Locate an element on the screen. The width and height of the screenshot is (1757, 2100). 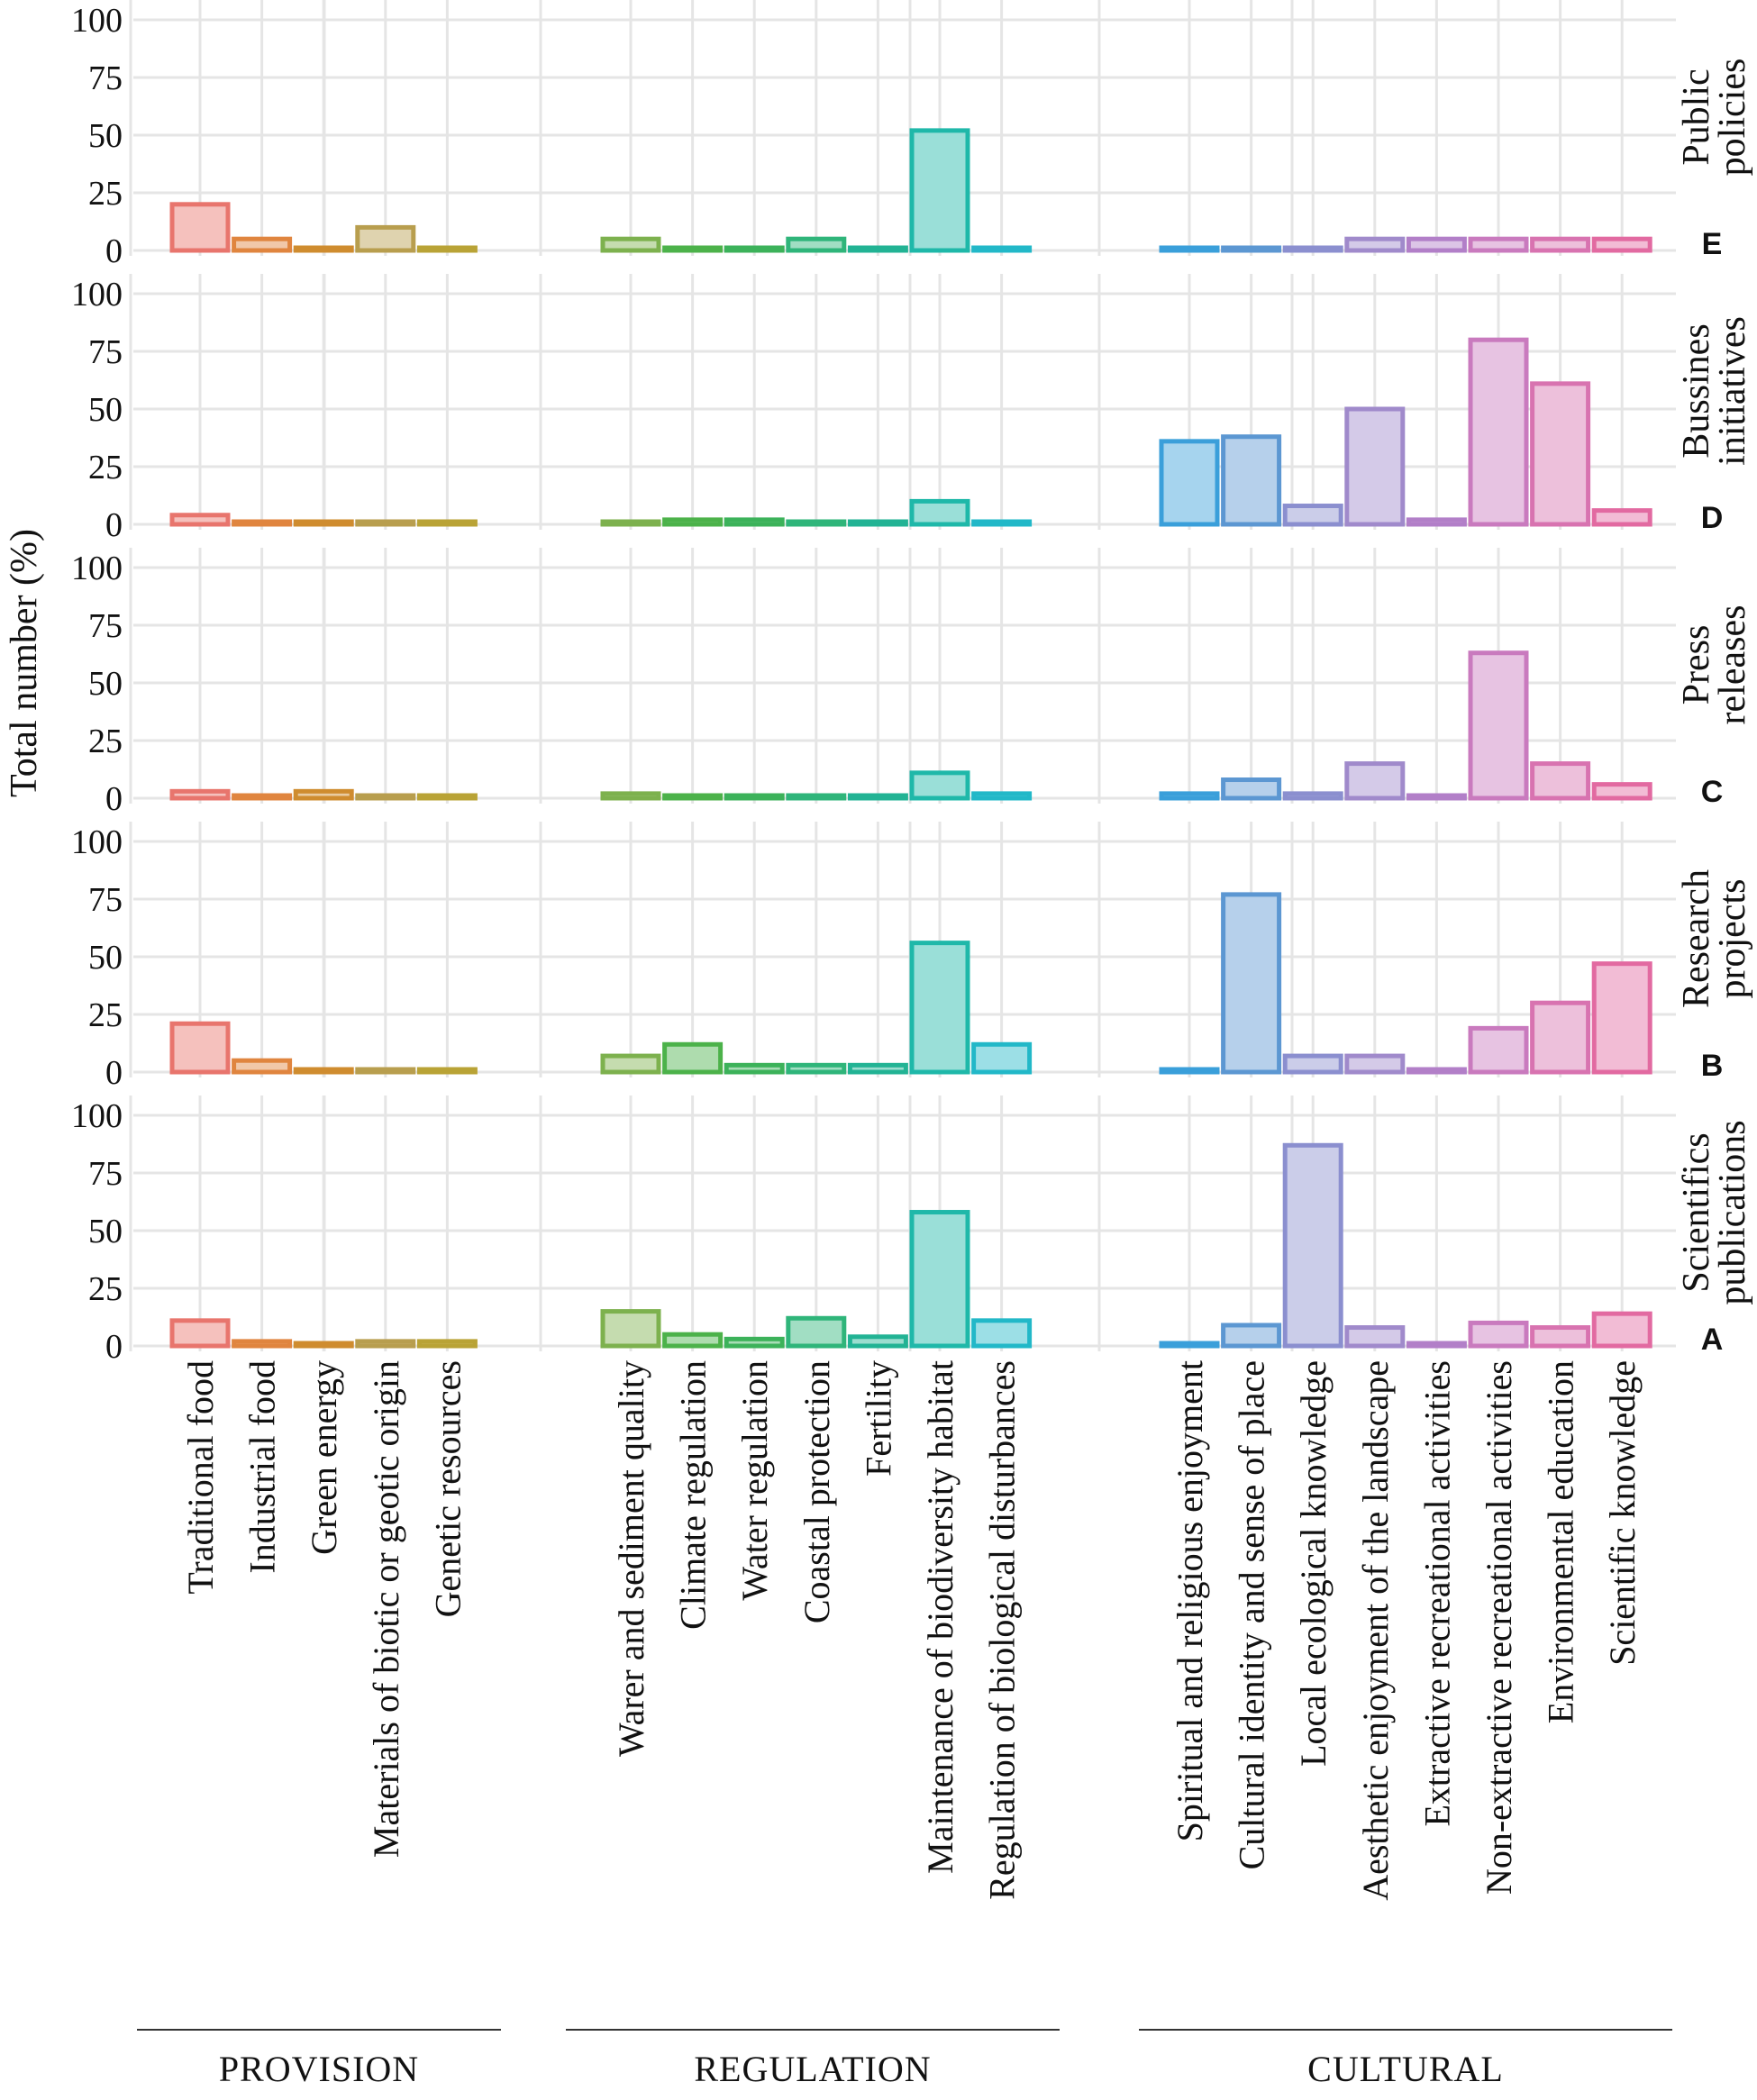
x-tick-label: Regulation of biological disturbances is located at coordinates (1003, 1630).